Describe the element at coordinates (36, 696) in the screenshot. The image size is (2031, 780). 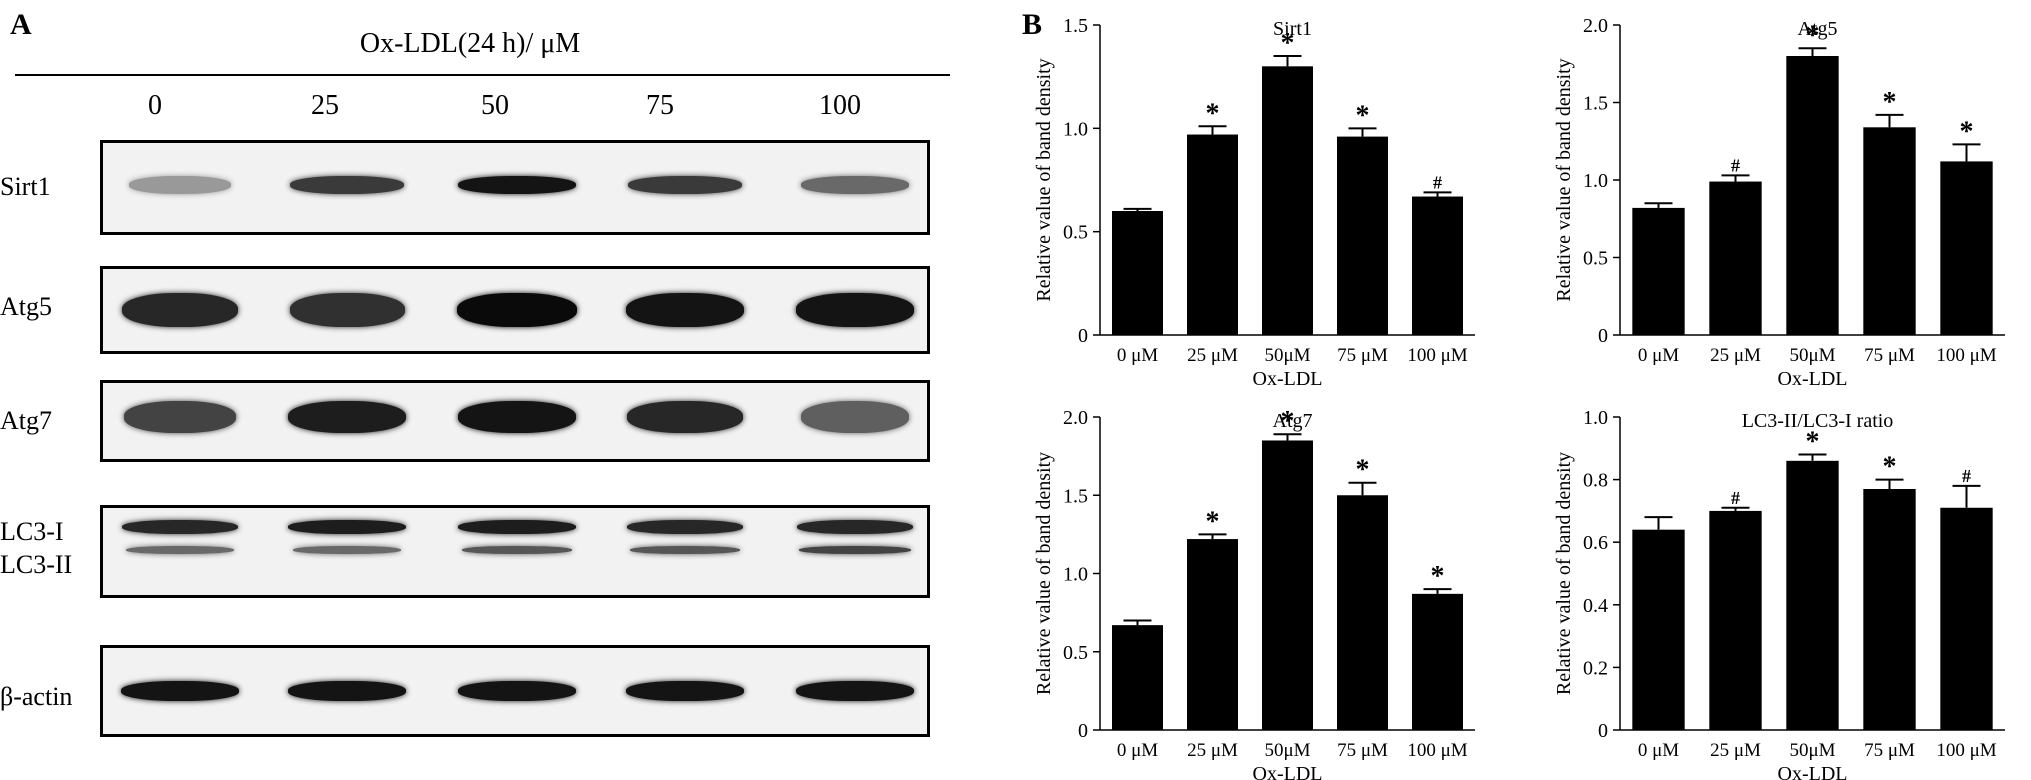
I see `blot-label-beta-actin: β-actin` at that location.